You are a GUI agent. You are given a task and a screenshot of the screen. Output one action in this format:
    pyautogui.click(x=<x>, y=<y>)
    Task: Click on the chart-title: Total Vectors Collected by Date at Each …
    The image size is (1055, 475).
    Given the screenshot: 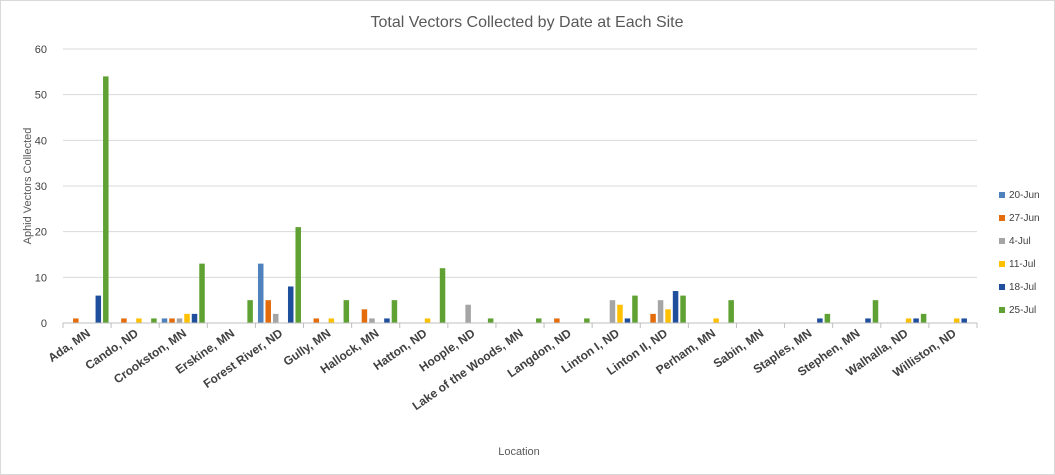 What is the action you would take?
    pyautogui.click(x=526, y=22)
    